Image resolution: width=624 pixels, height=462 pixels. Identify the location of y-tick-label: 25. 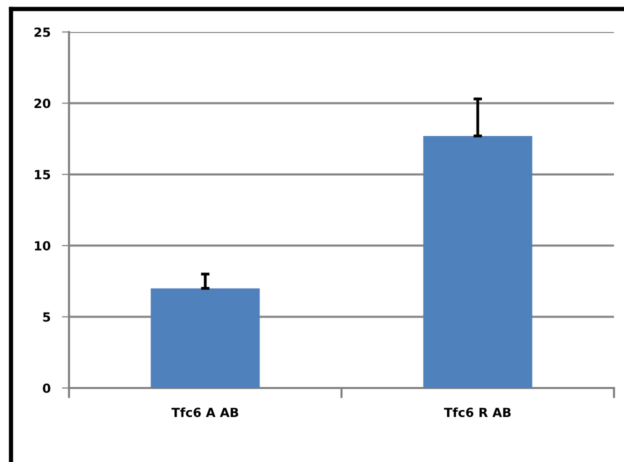
(42, 32).